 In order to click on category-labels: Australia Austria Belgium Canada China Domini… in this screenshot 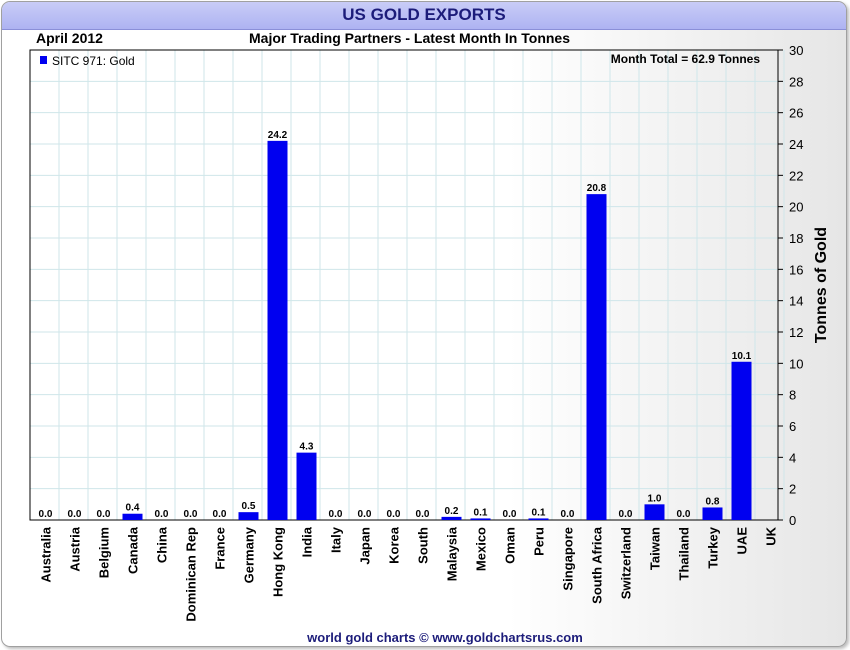, I will do `click(409, 573)`.